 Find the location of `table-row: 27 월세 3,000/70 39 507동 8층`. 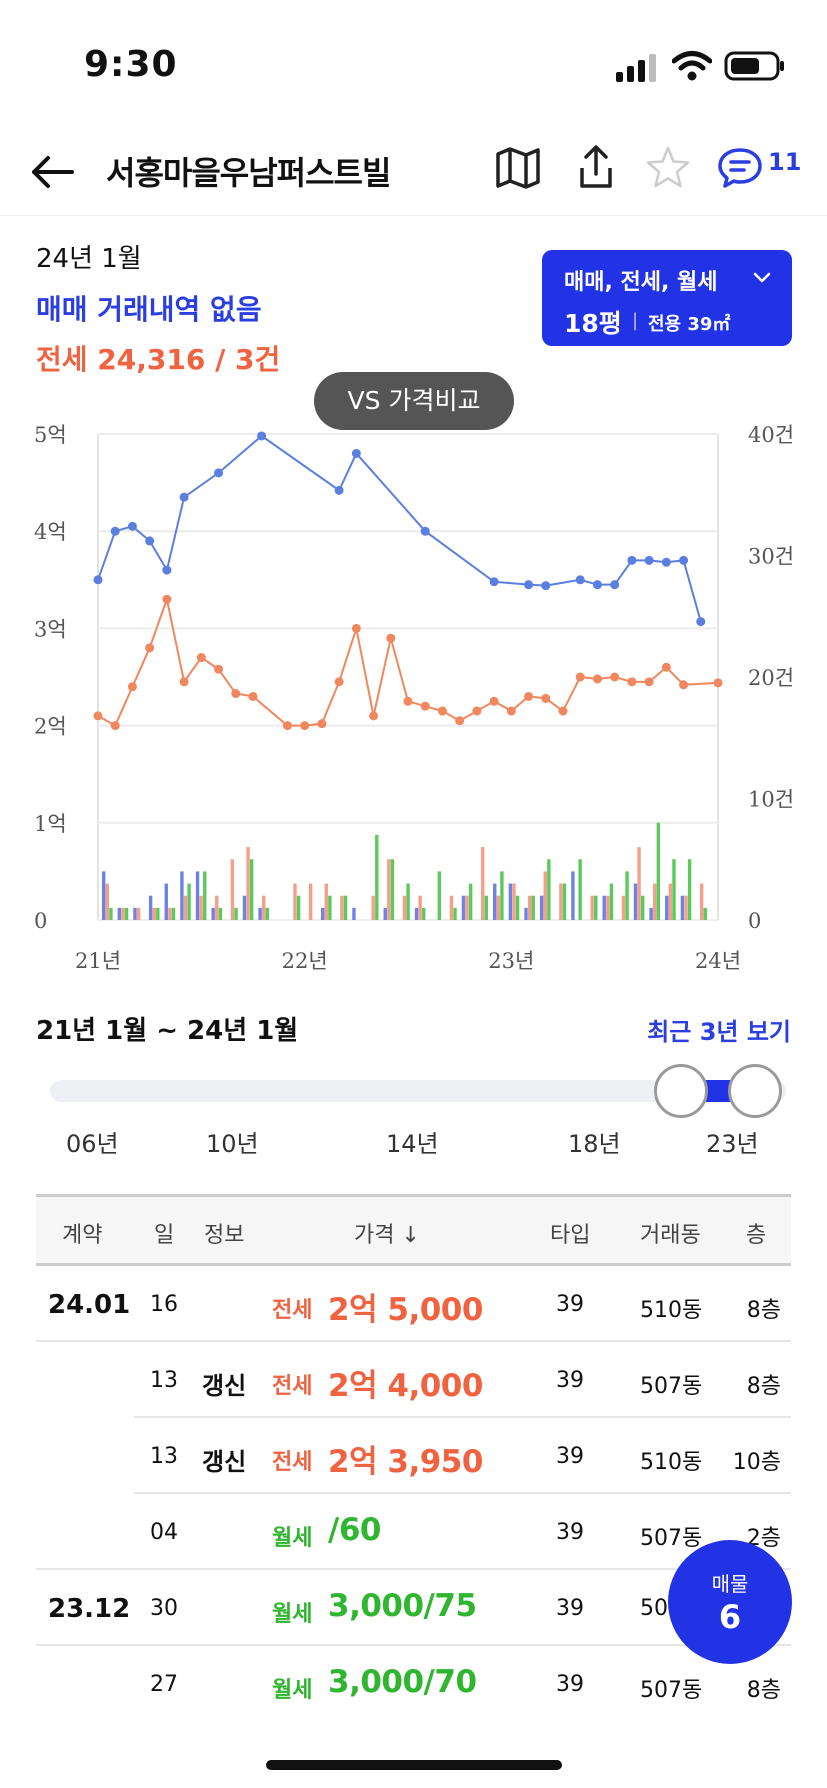

table-row: 27 월세 3,000/70 39 507동 8층 is located at coordinates (413, 1684).